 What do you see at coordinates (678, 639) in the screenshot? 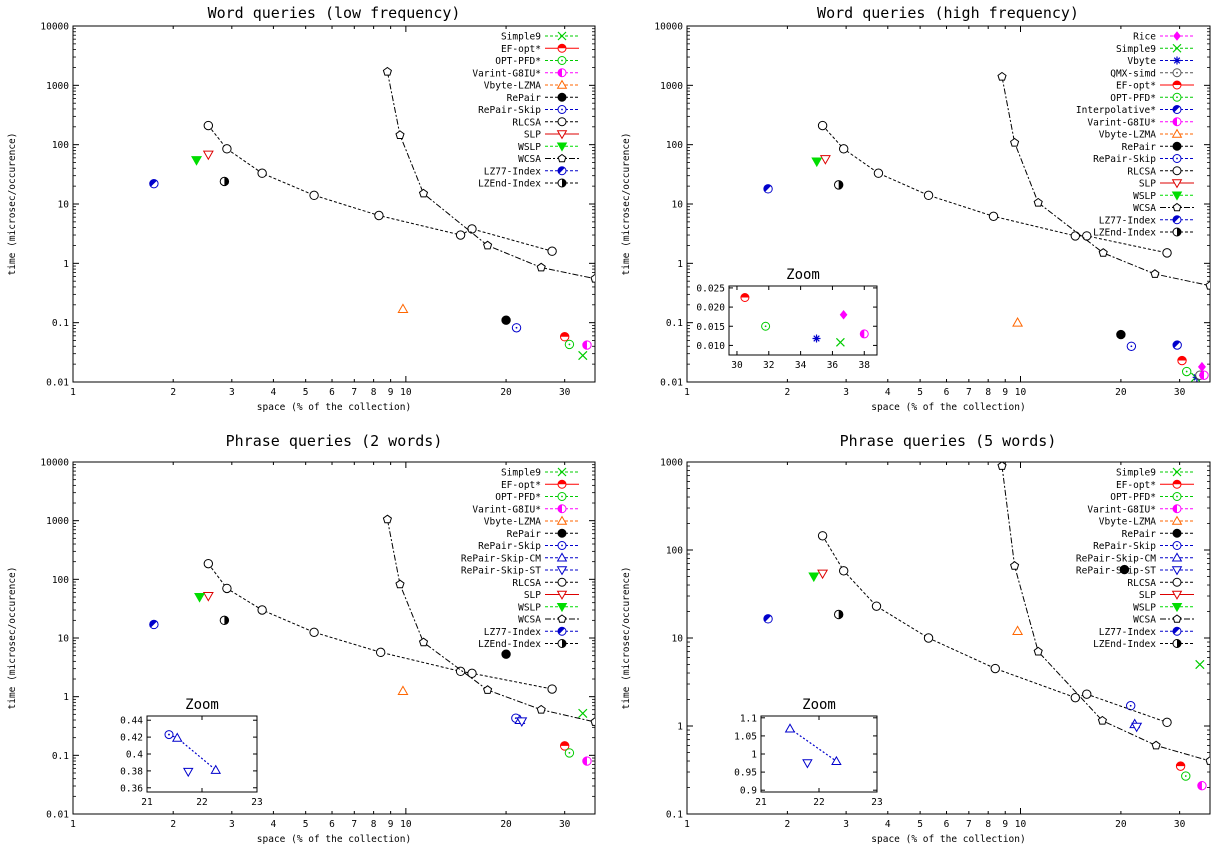
I see `y-tick-label: 10` at bounding box center [678, 639].